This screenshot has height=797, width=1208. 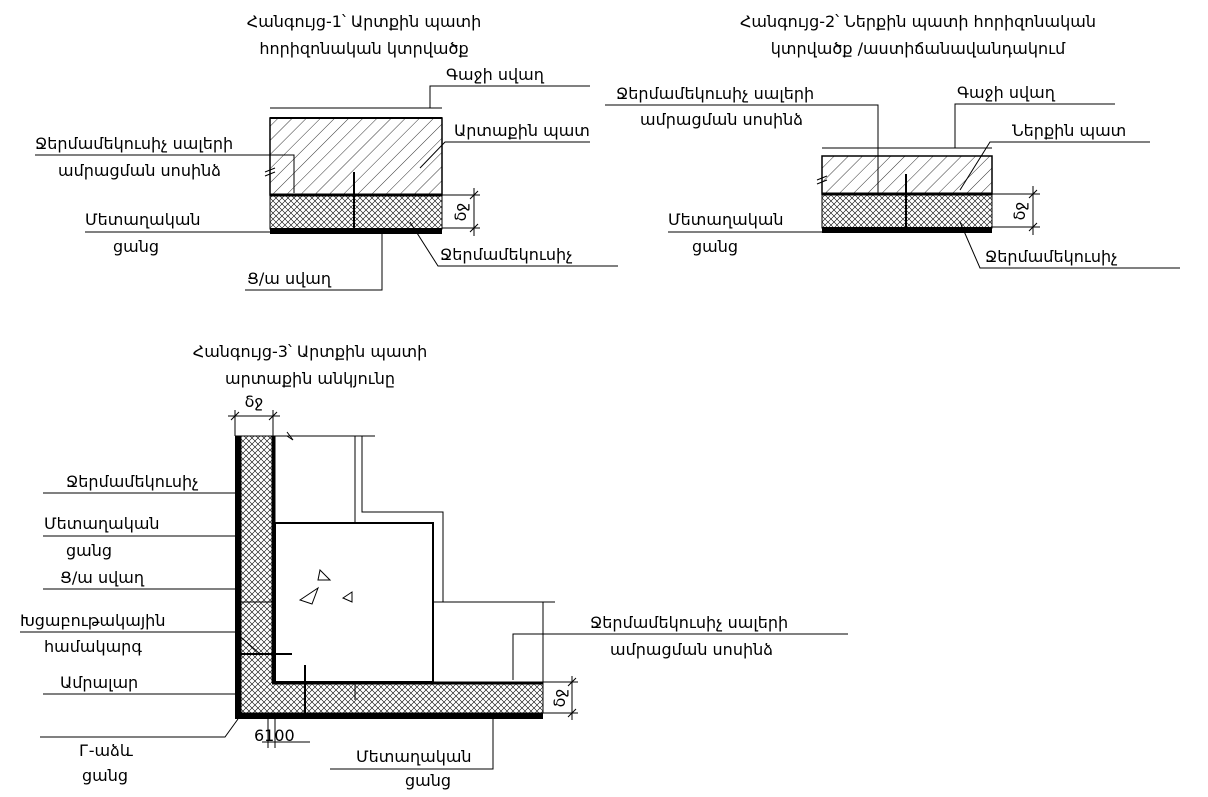 I want to click on detail-1-leader-adhesive, so click(x=165, y=173).